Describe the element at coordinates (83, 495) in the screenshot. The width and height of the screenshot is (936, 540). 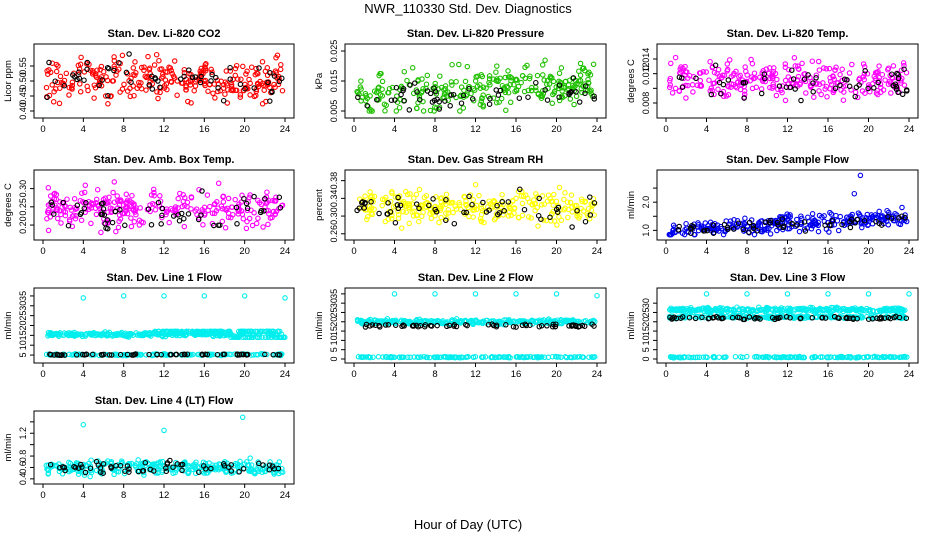
I see `x-tick-label: 4` at that location.